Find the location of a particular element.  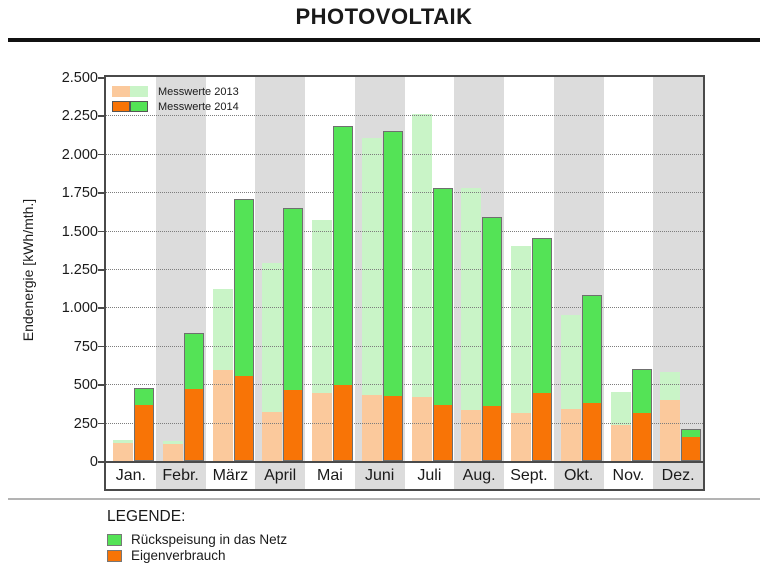

bar-messwerte-2013-april is located at coordinates (272, 361).